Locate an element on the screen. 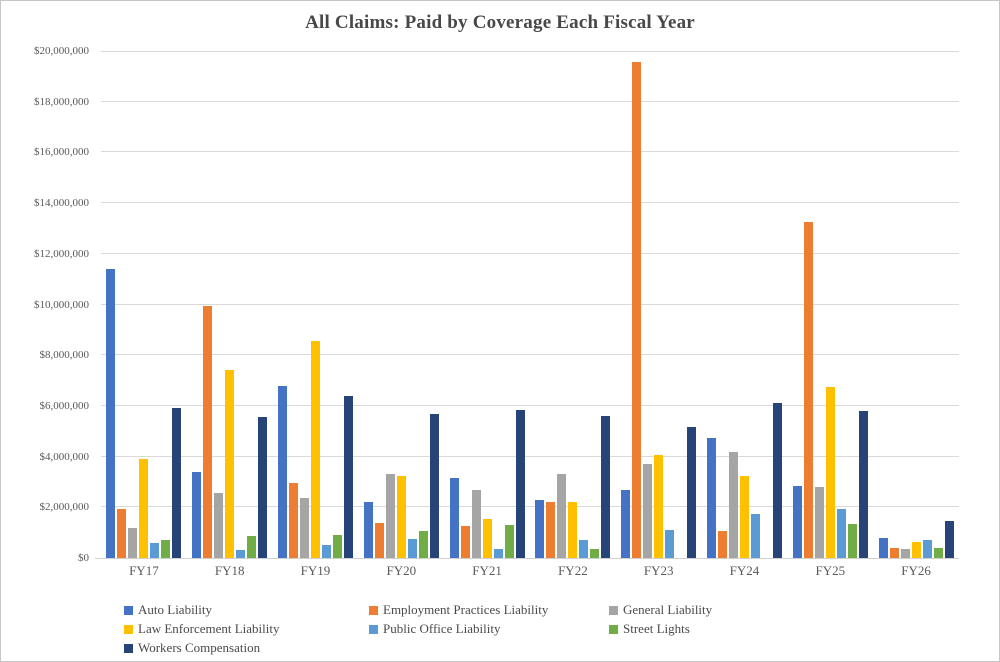 The height and width of the screenshot is (662, 1000). legend-label: Workers Compensation is located at coordinates (199, 647).